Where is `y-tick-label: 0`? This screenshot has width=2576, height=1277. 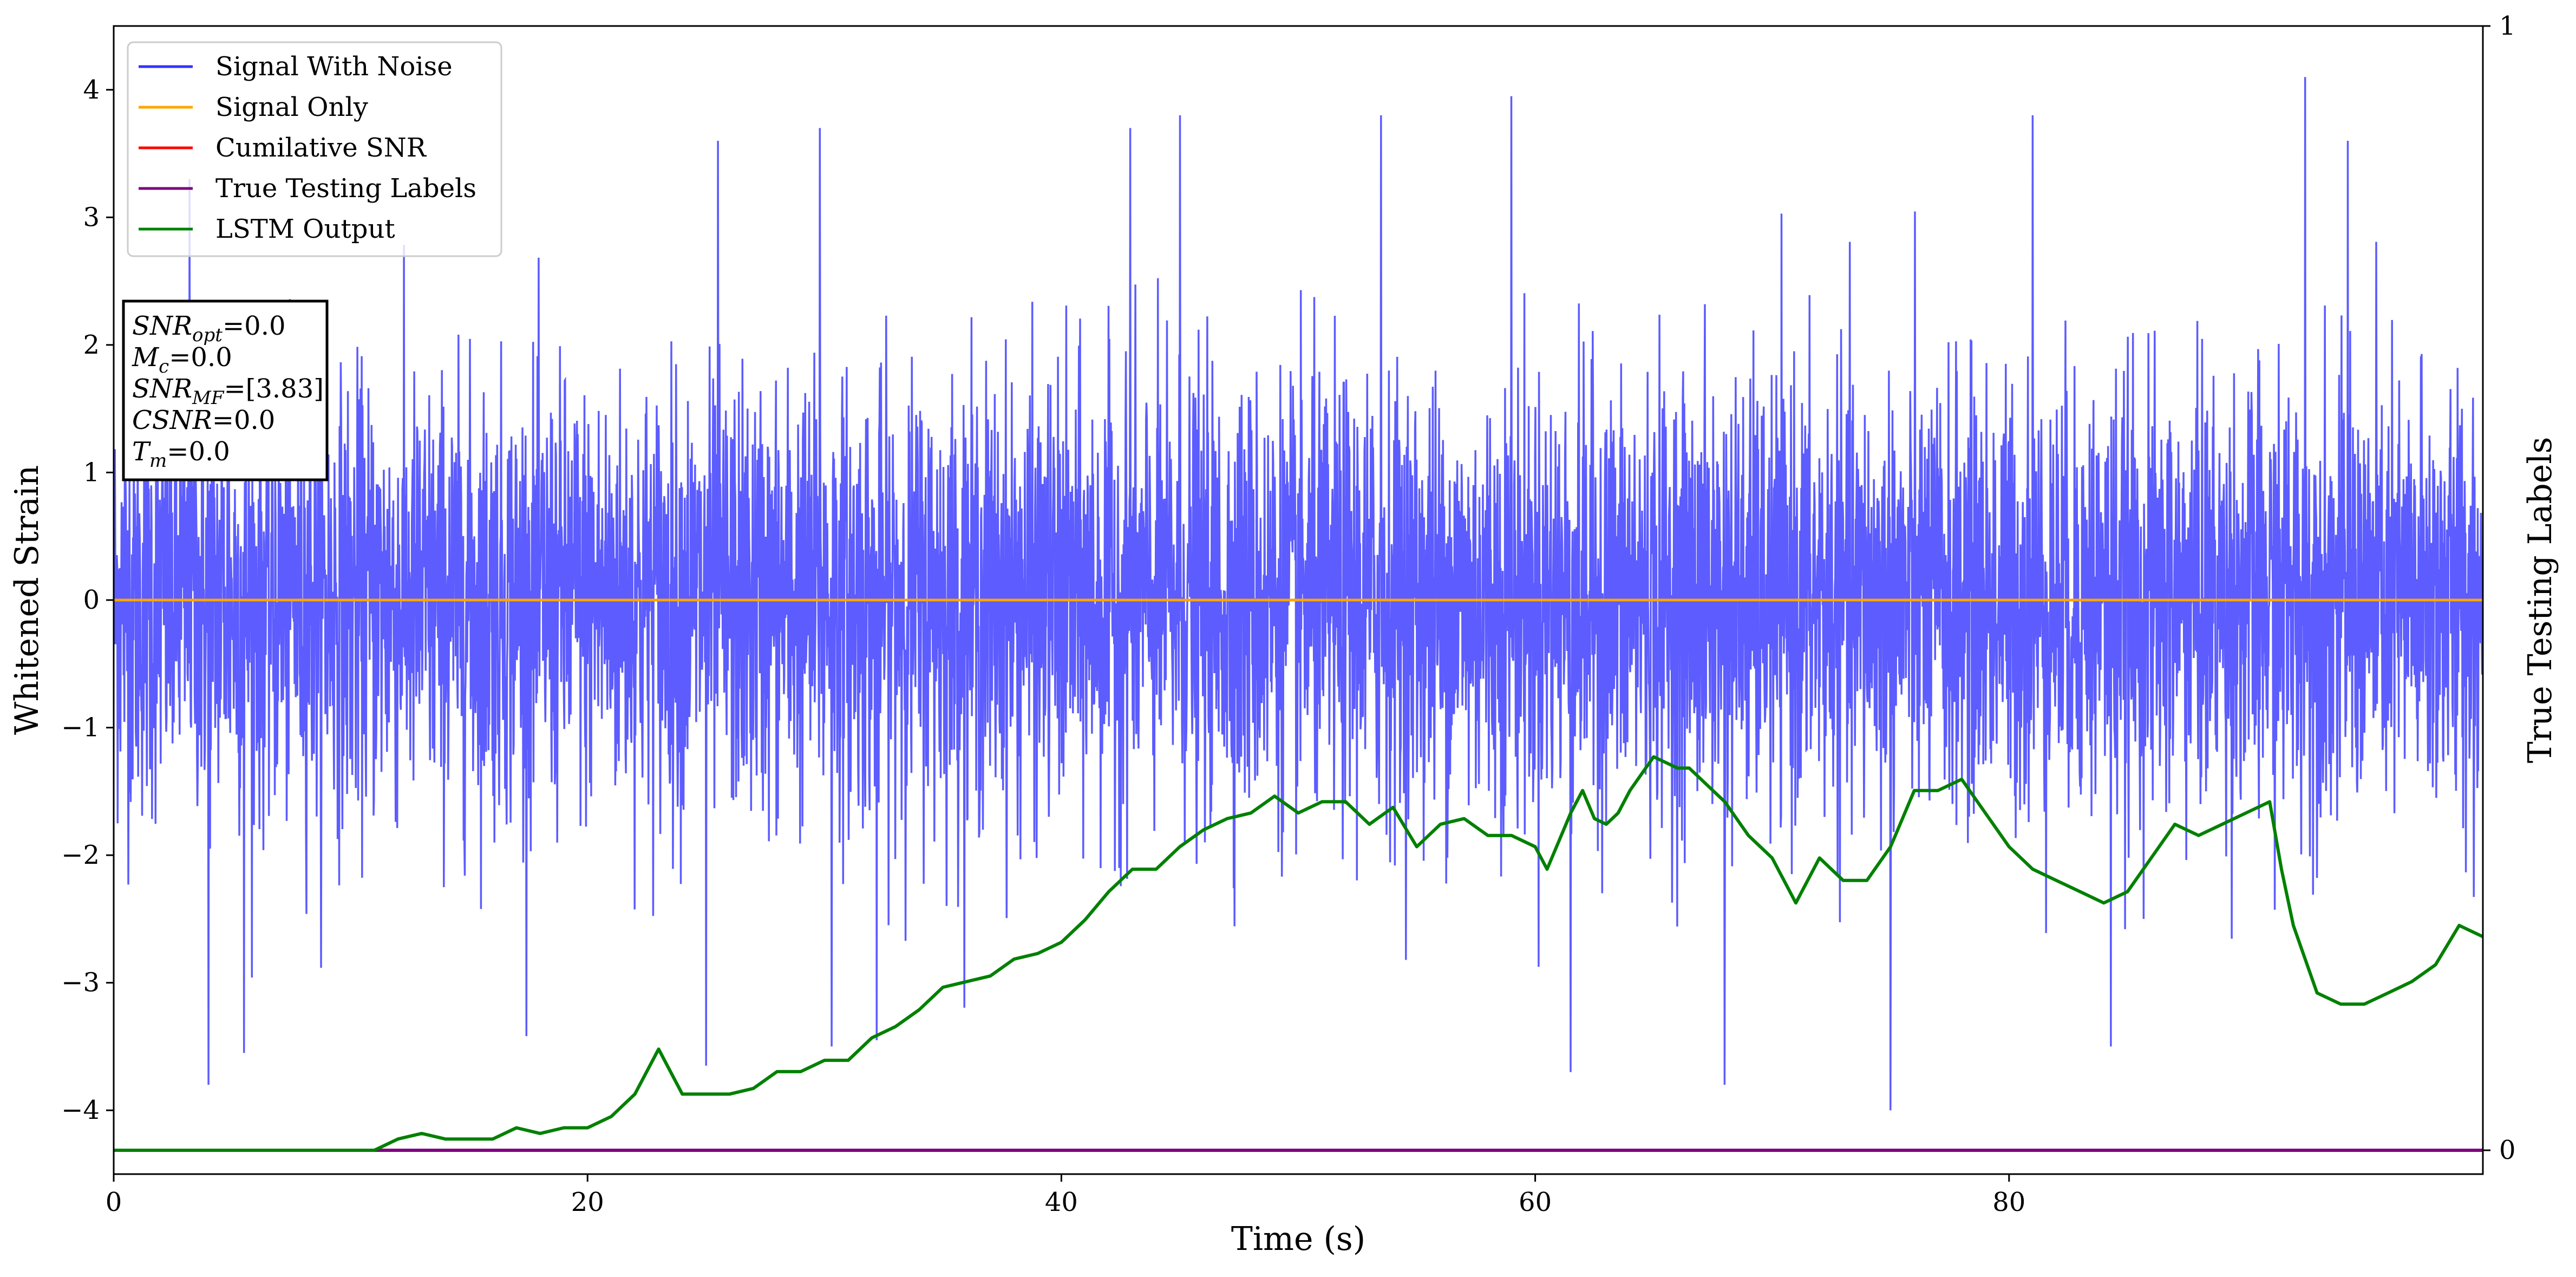 y-tick-label: 0 is located at coordinates (92, 600).